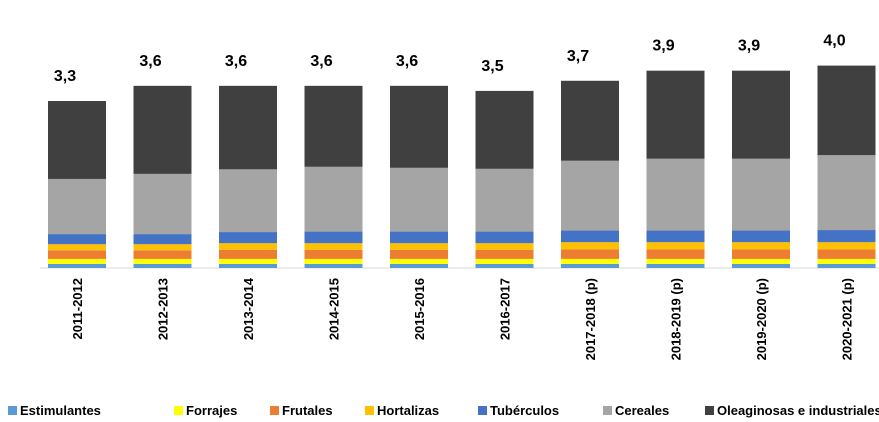 The width and height of the screenshot is (879, 422). Describe the element at coordinates (578, 56) in the screenshot. I see `total-label: 3,7` at that location.